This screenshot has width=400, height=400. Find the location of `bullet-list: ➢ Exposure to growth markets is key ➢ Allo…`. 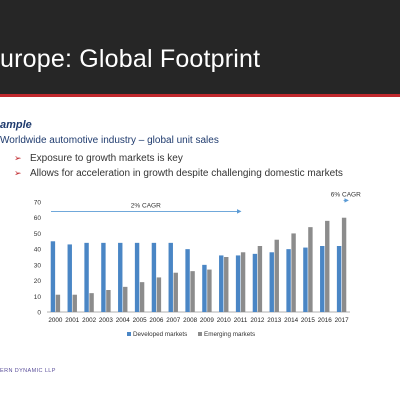

bullet-list: ➢ Exposure to growth markets is key ➢ Allo… is located at coordinates (178, 166).